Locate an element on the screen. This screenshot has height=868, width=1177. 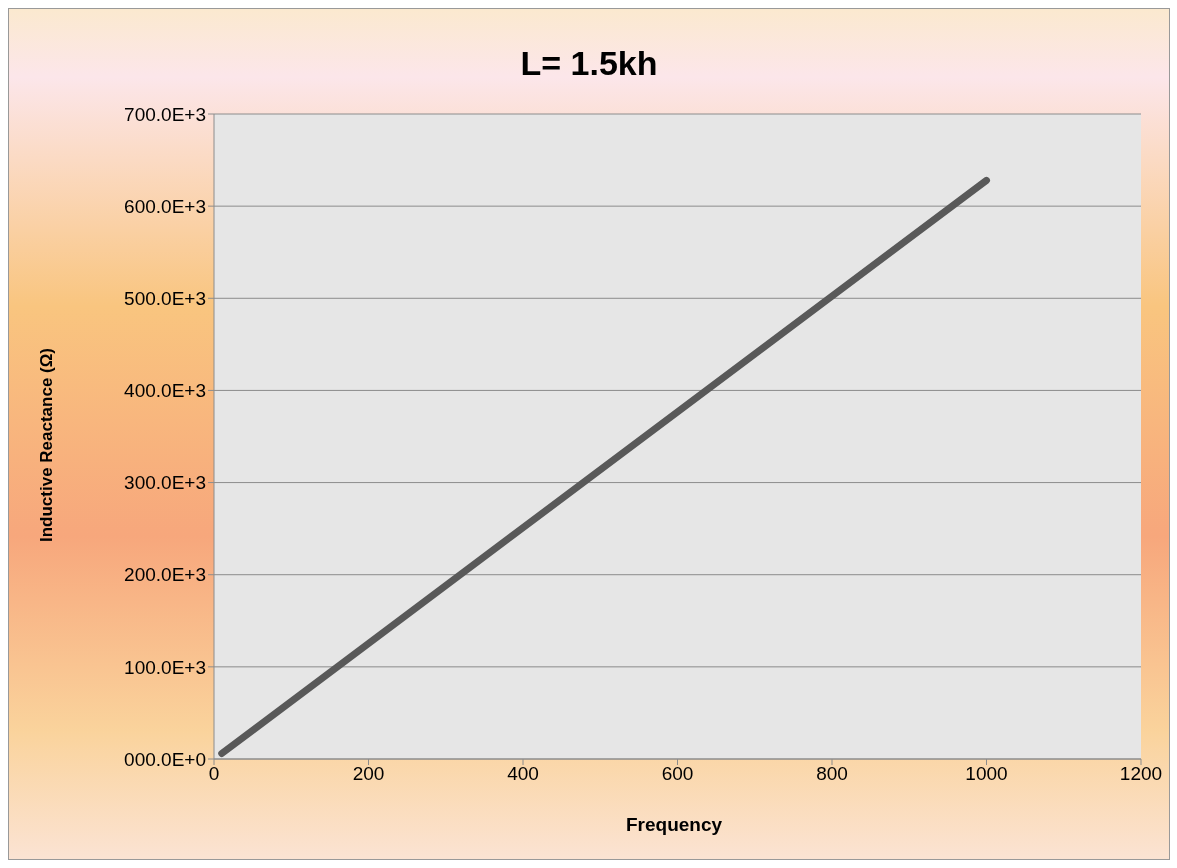
x-tick-label: 1200 is located at coordinates (1141, 774).